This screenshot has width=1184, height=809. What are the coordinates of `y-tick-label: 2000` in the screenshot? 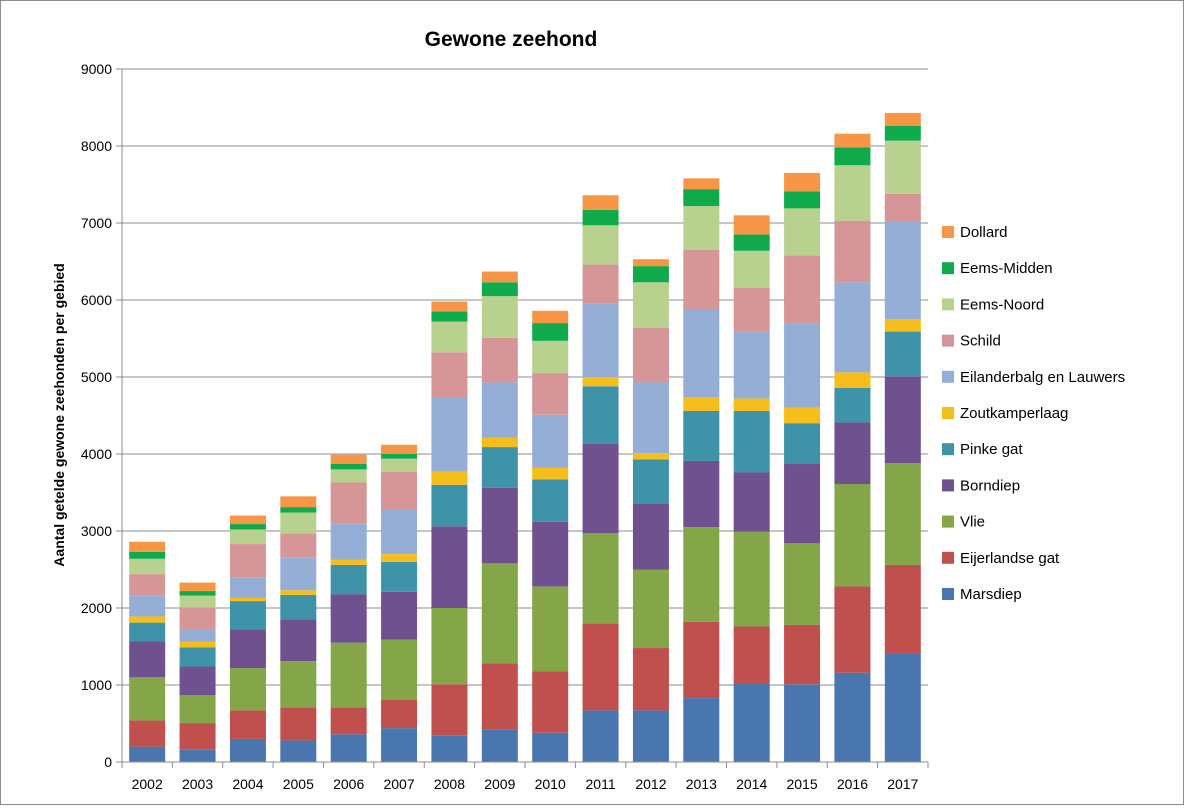 It's located at (96, 608).